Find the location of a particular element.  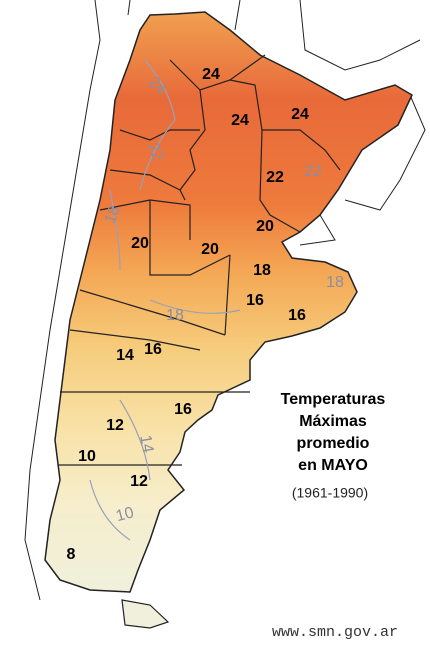

title-line: en MAYO is located at coordinates (333, 465).